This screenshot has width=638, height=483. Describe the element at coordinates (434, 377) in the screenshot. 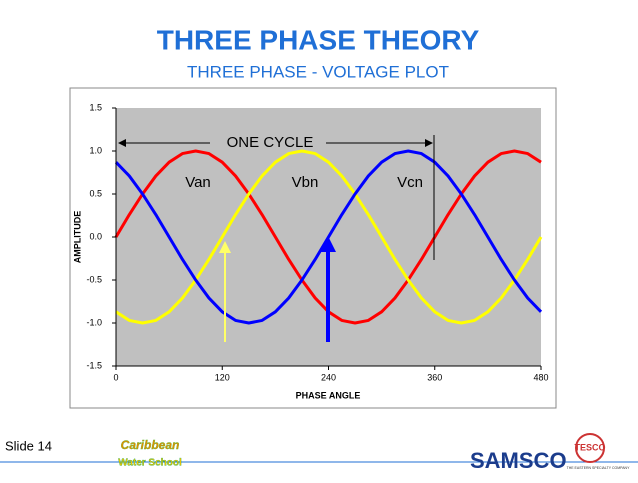

I see `x-tick-label: 360` at that location.